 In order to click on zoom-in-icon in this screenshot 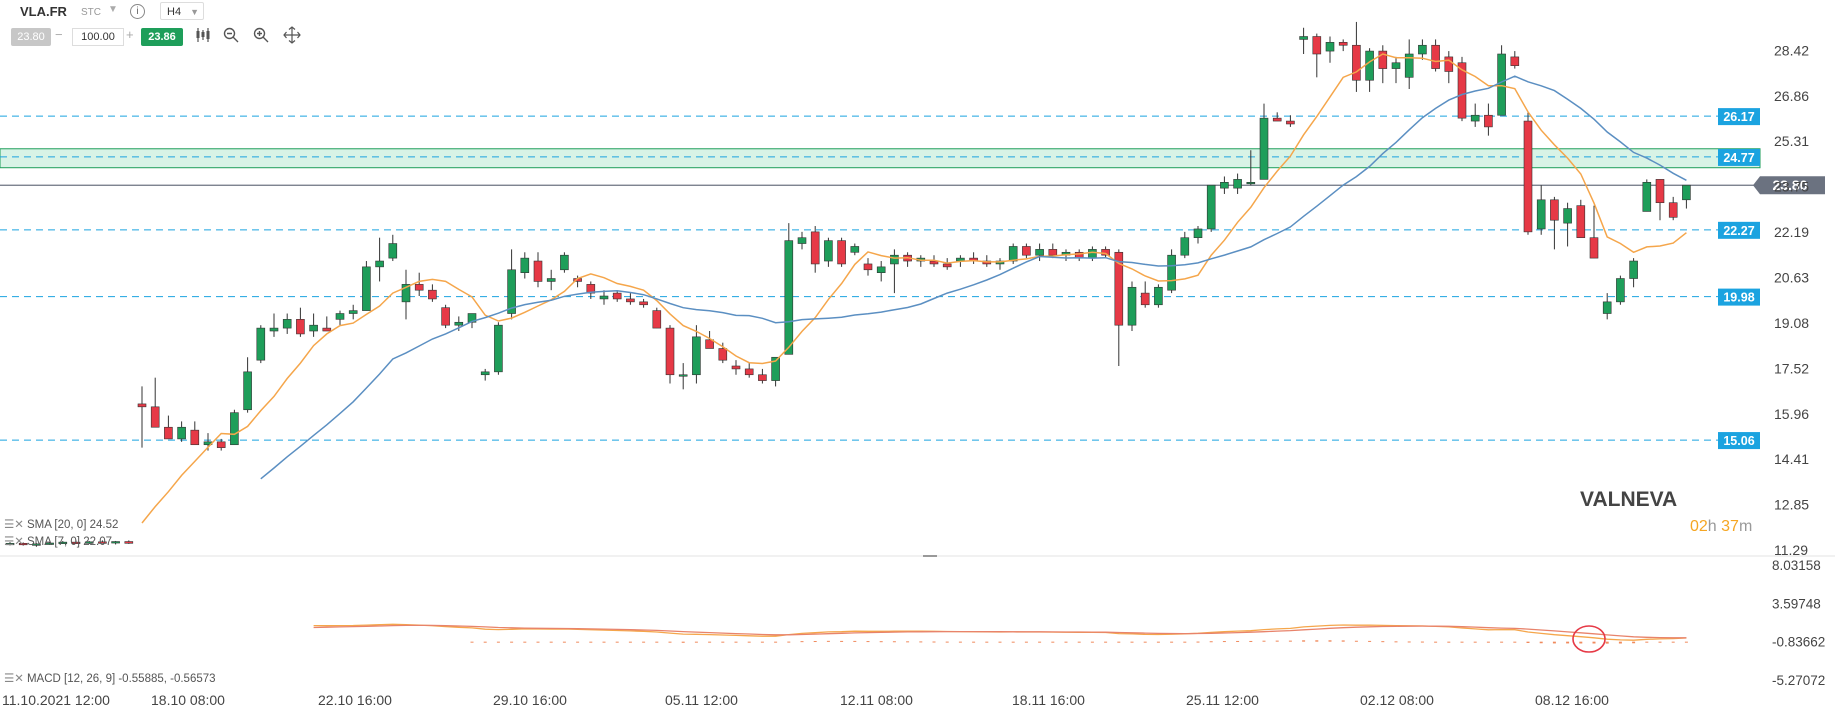, I will do `click(261, 35)`.